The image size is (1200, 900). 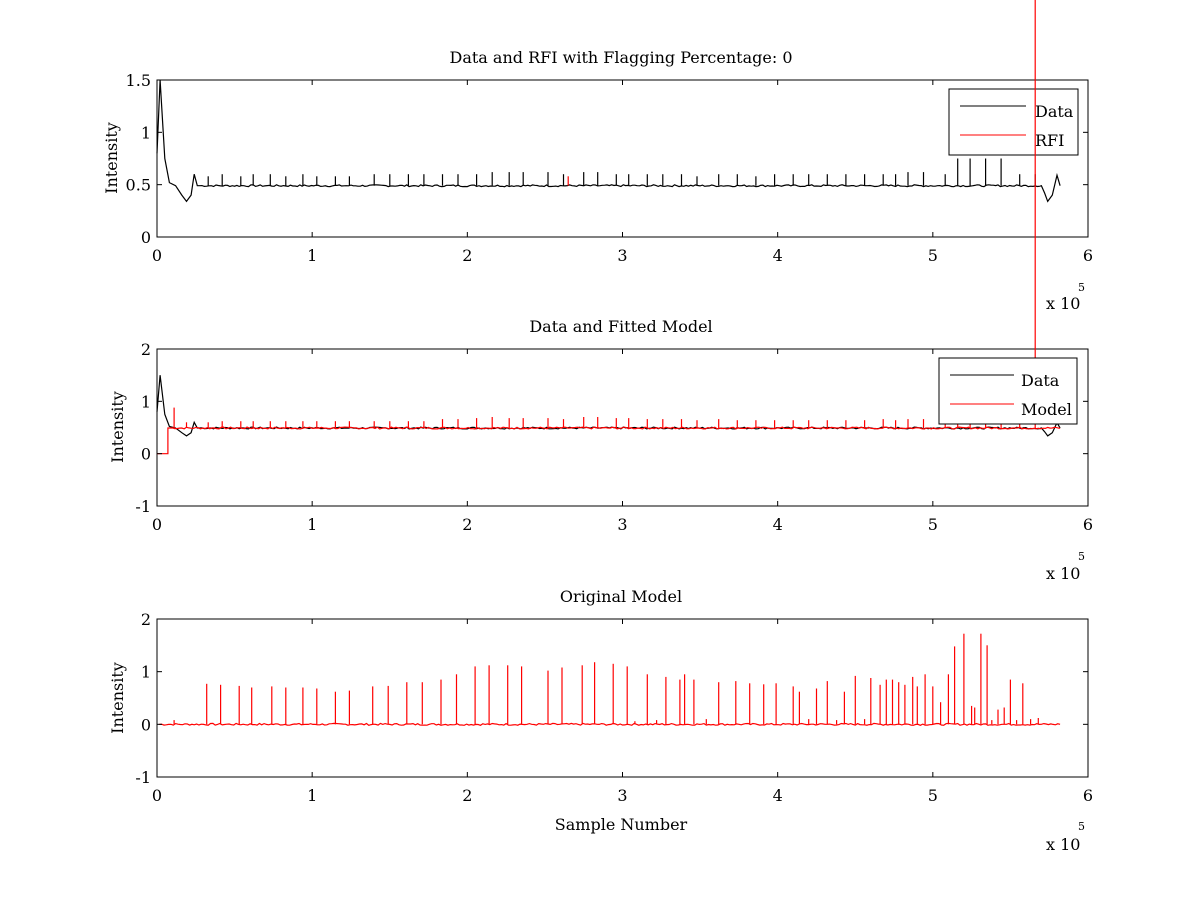 What do you see at coordinates (146, 401) in the screenshot?
I see `panel-2-ytick-label: 1` at bounding box center [146, 401].